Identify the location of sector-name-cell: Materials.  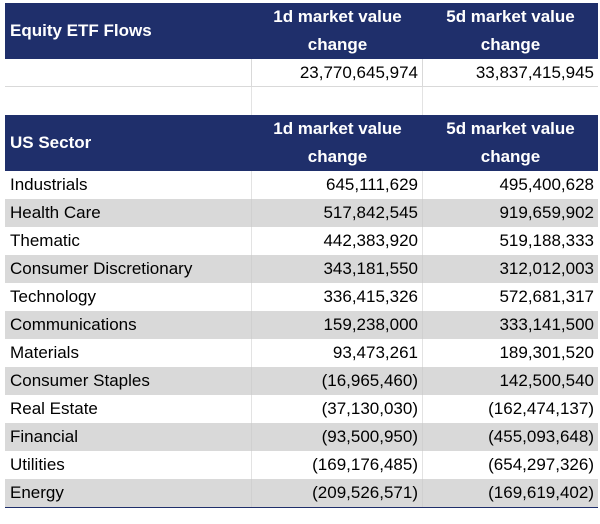
(128, 353).